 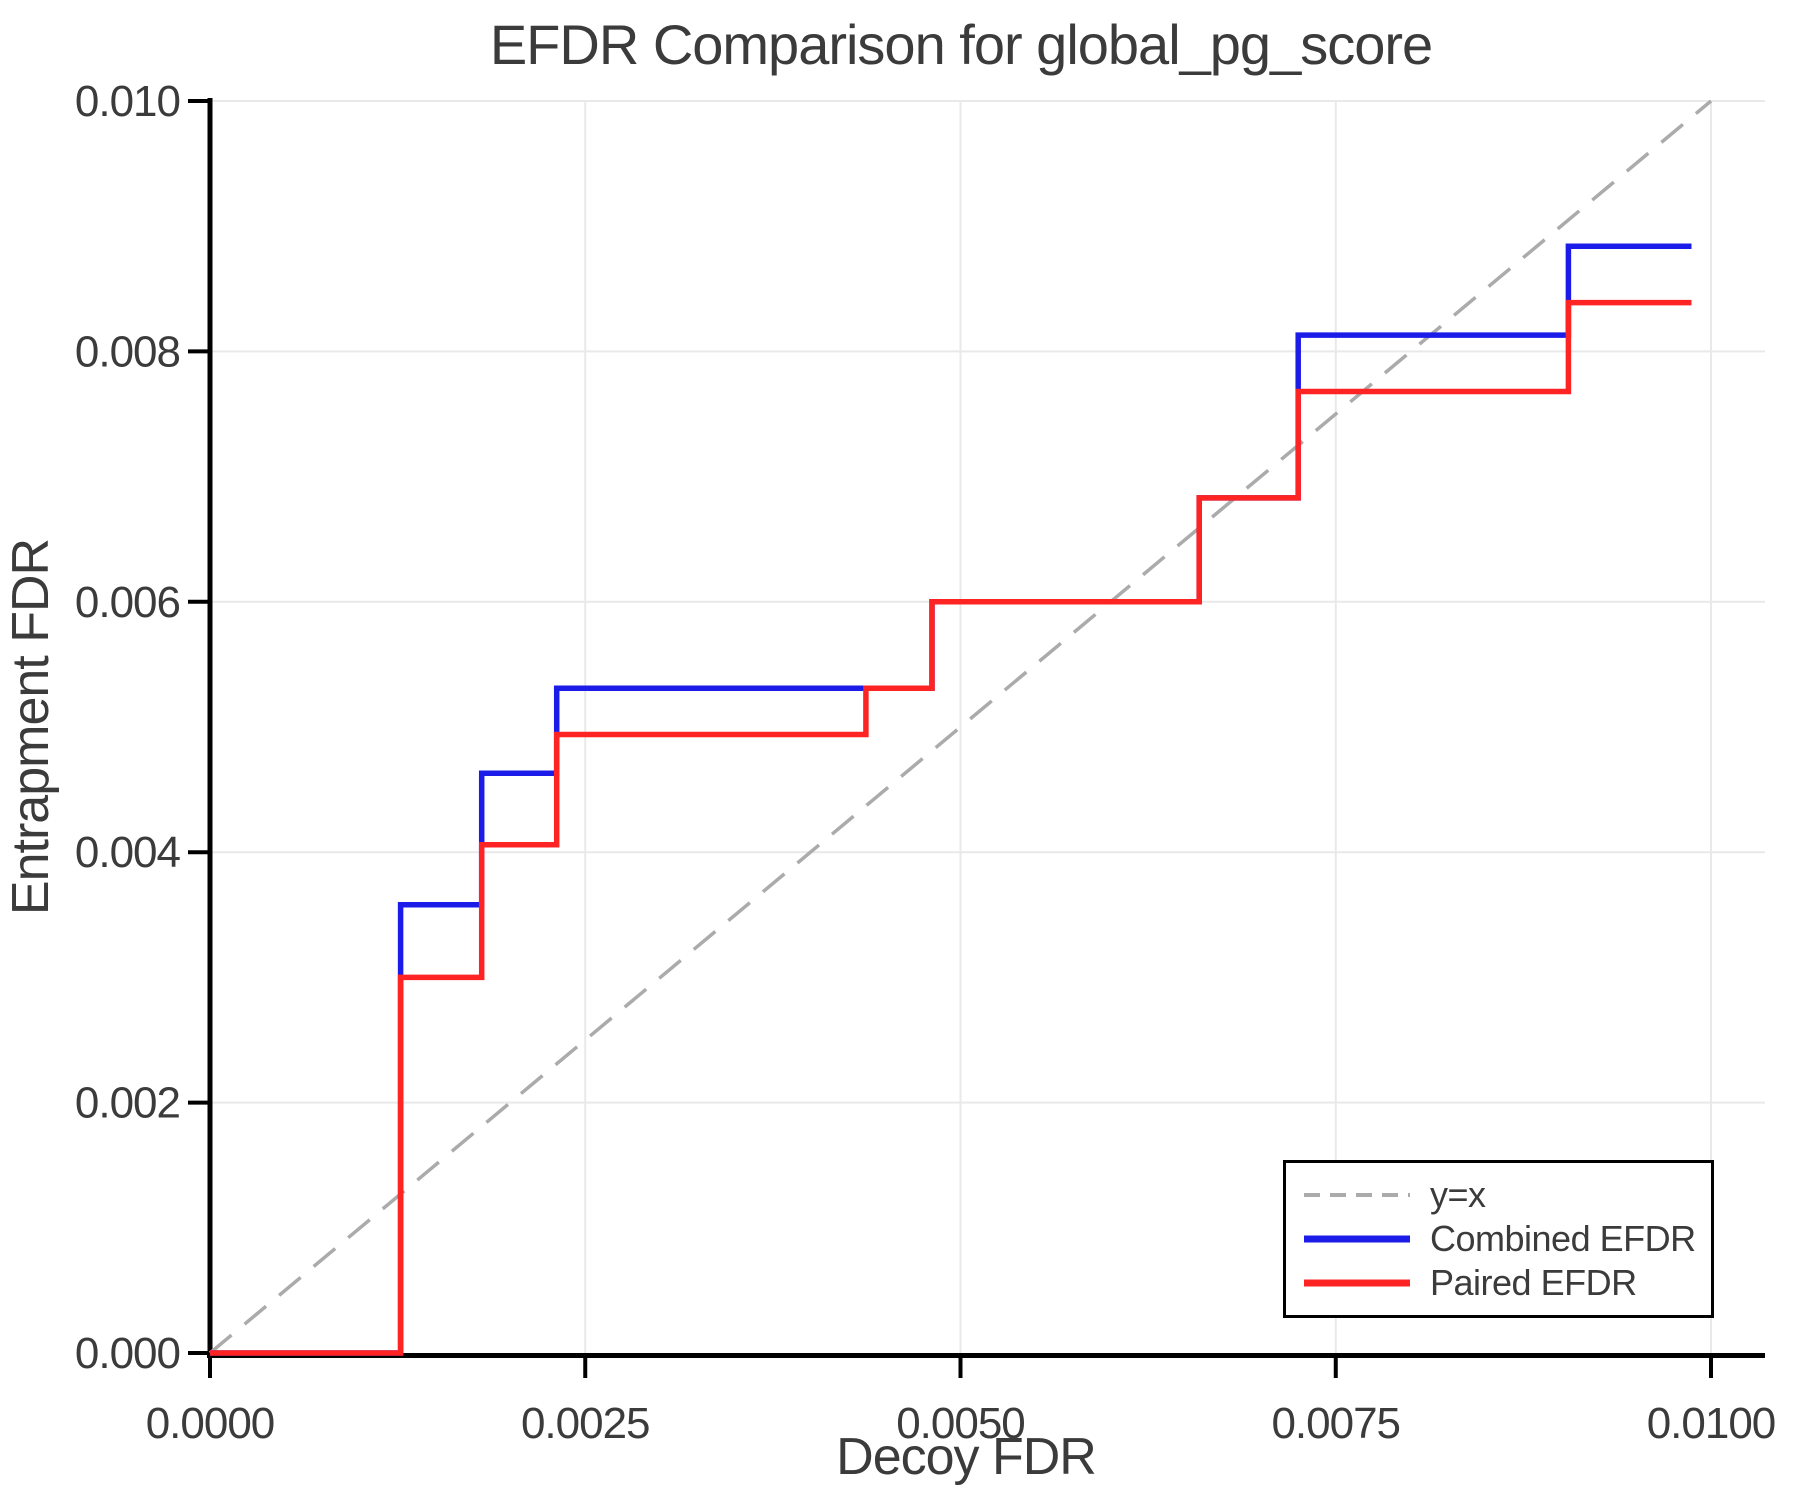 What do you see at coordinates (31, 727) in the screenshot?
I see `y-axis-label: Entrapment FDR` at bounding box center [31, 727].